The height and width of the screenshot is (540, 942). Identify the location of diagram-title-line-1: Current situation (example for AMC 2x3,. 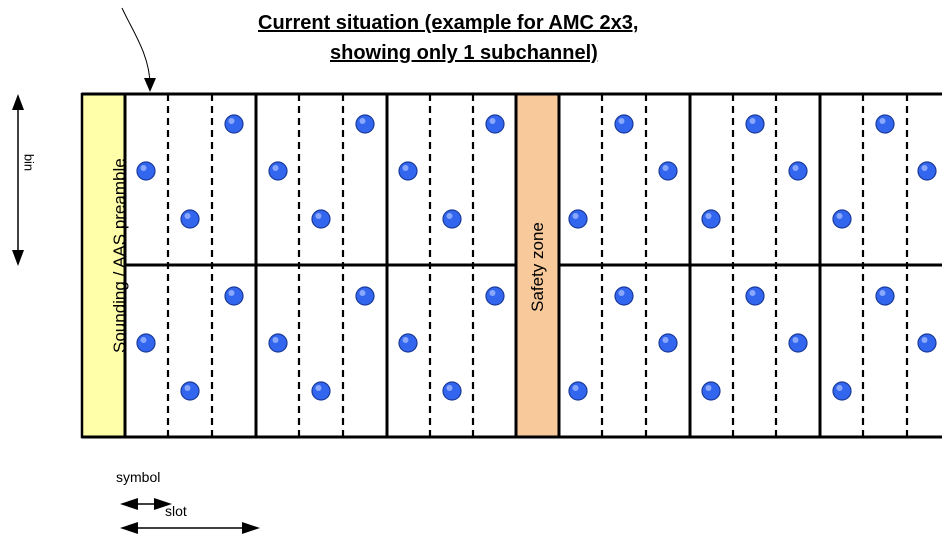
(448, 23).